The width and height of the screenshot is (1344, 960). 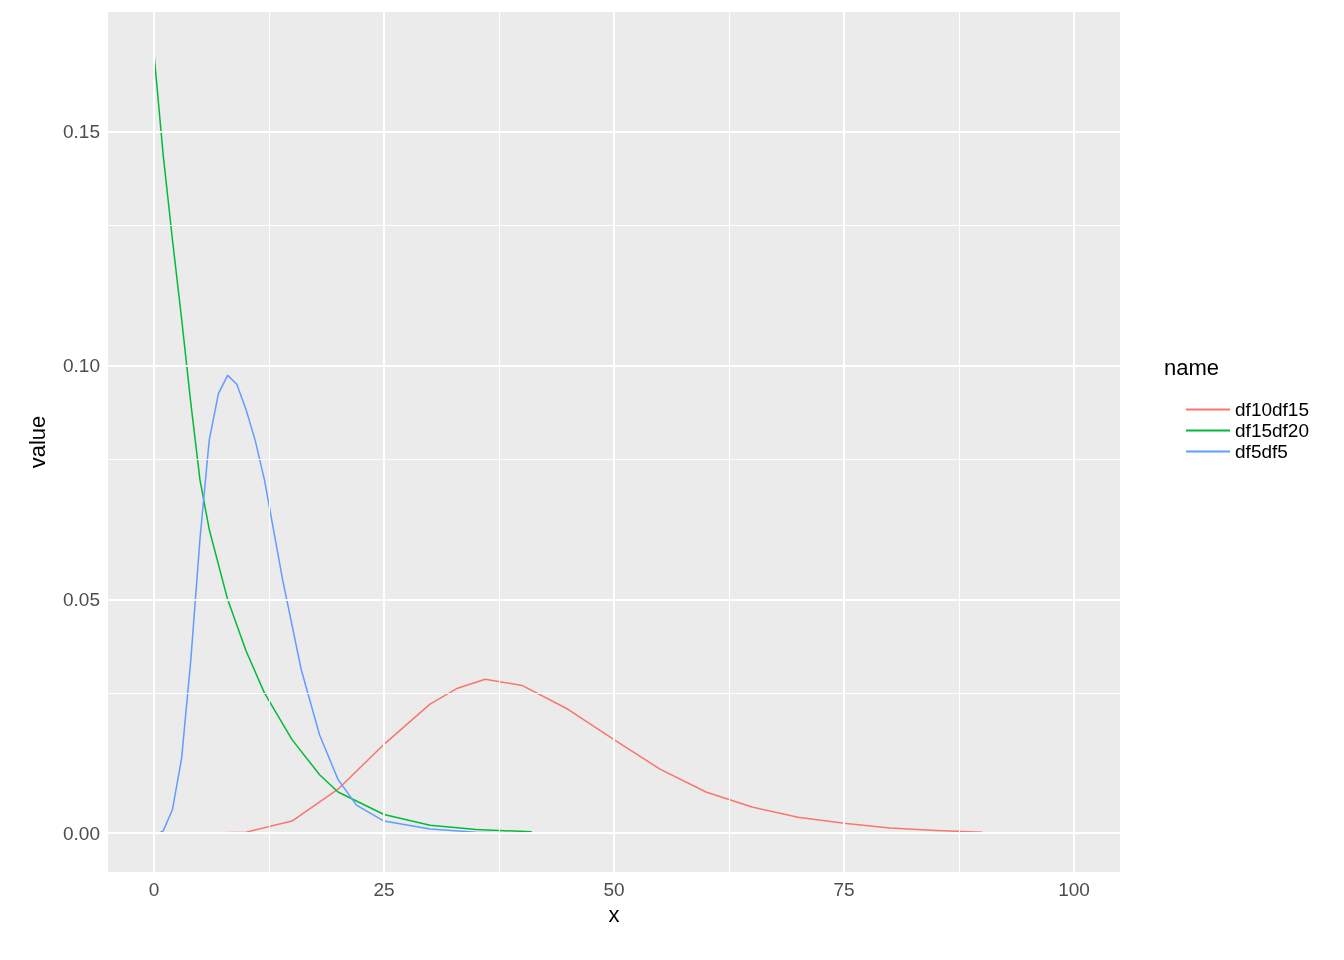 I want to click on y-tick-label: 0.15, so click(x=81, y=132).